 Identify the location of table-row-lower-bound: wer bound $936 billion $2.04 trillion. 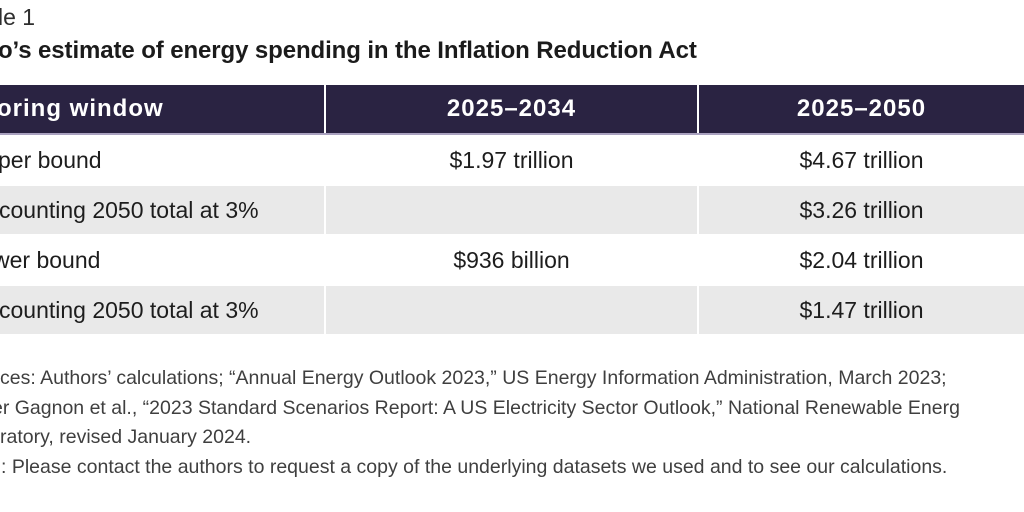
(512, 260).